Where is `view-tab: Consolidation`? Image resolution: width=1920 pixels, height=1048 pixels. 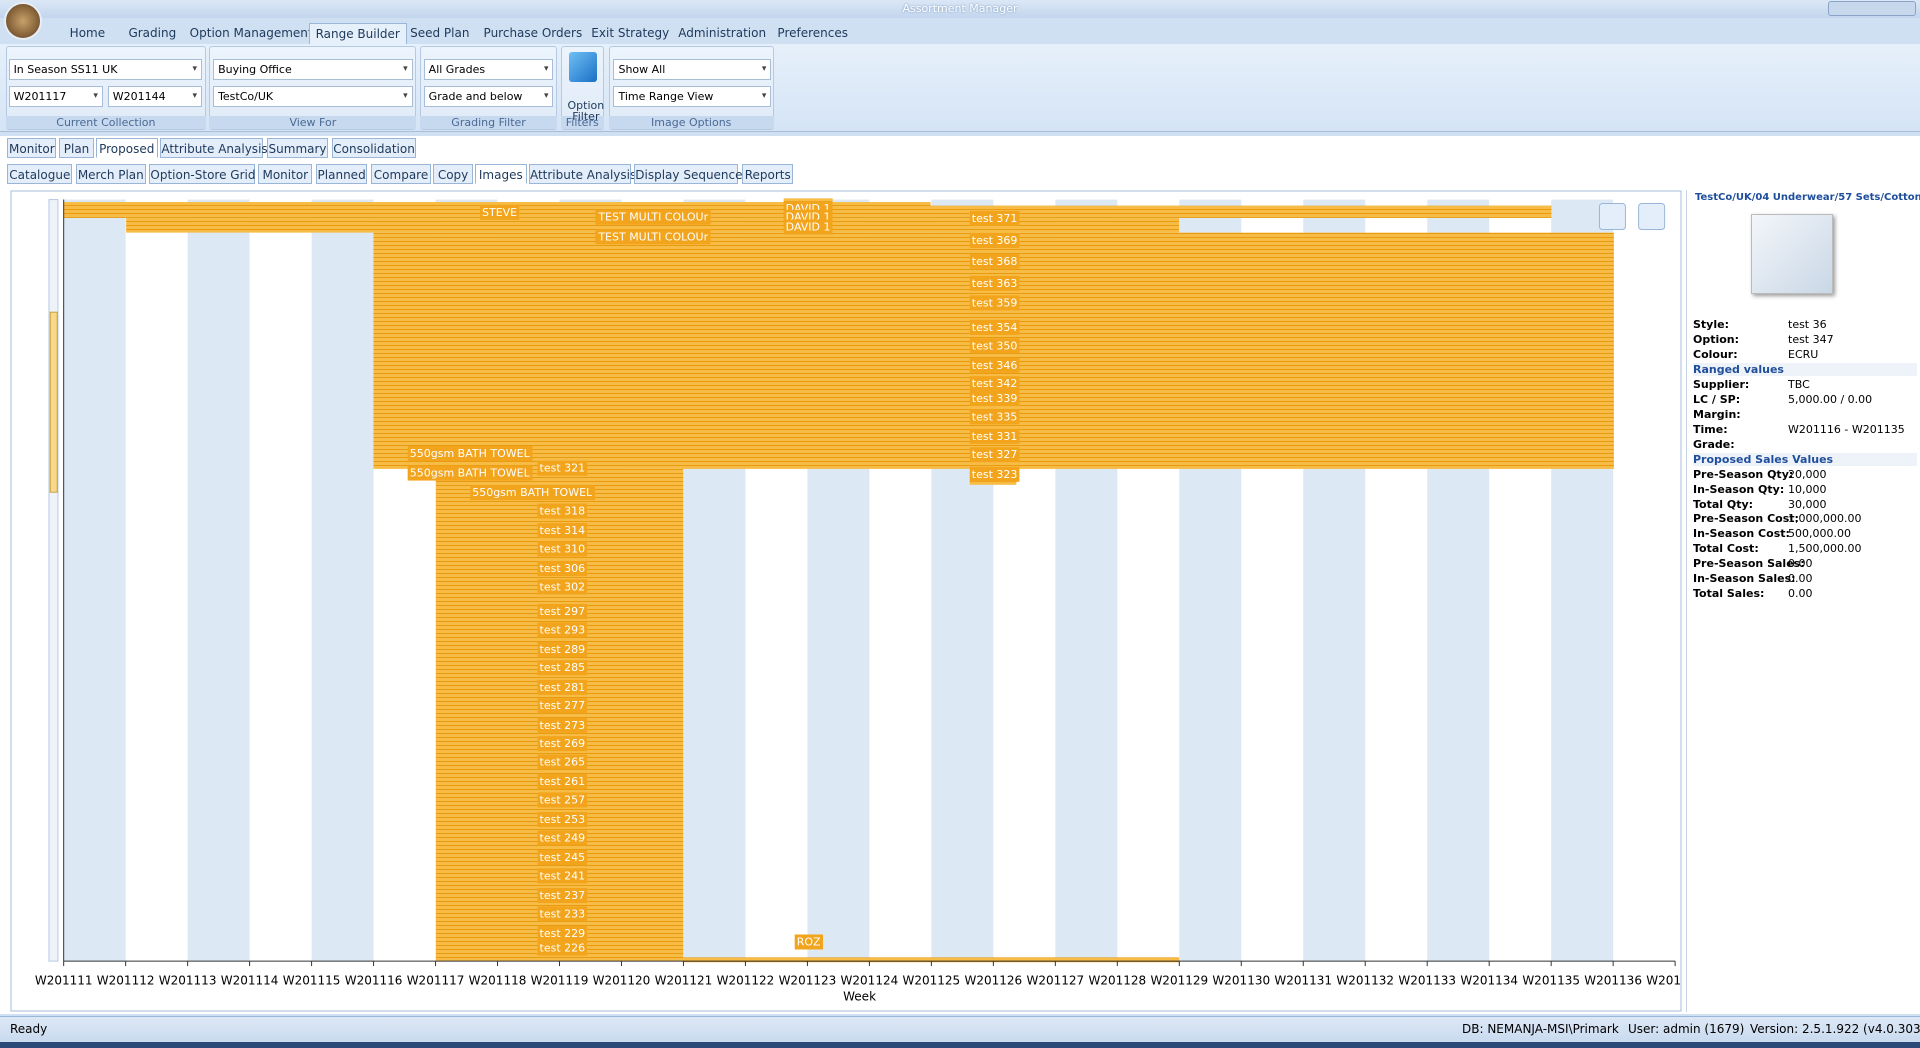 view-tab: Consolidation is located at coordinates (374, 148).